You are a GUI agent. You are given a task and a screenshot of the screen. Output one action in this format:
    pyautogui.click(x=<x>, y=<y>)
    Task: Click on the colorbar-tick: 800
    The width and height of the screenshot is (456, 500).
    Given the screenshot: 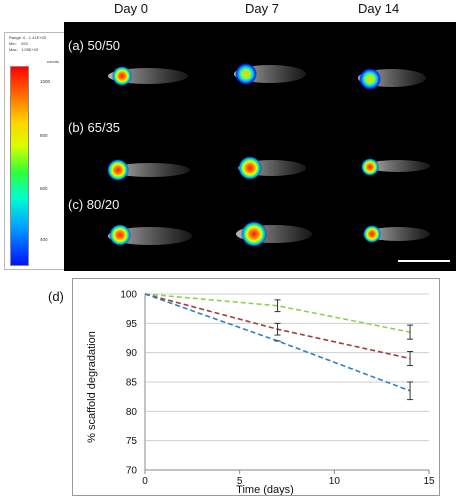 What is the action you would take?
    pyautogui.click(x=44, y=135)
    